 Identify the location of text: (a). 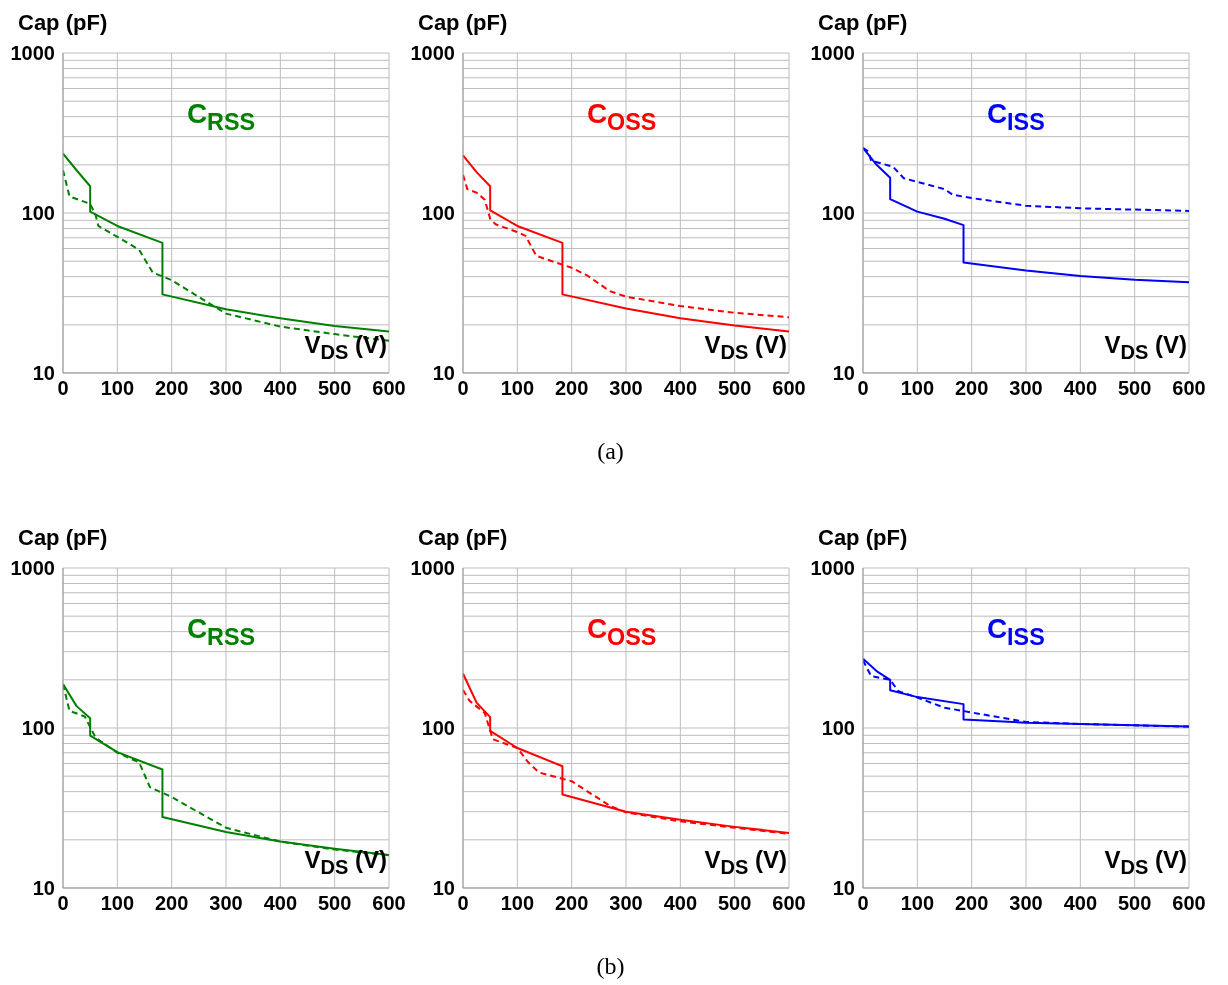
(610, 451).